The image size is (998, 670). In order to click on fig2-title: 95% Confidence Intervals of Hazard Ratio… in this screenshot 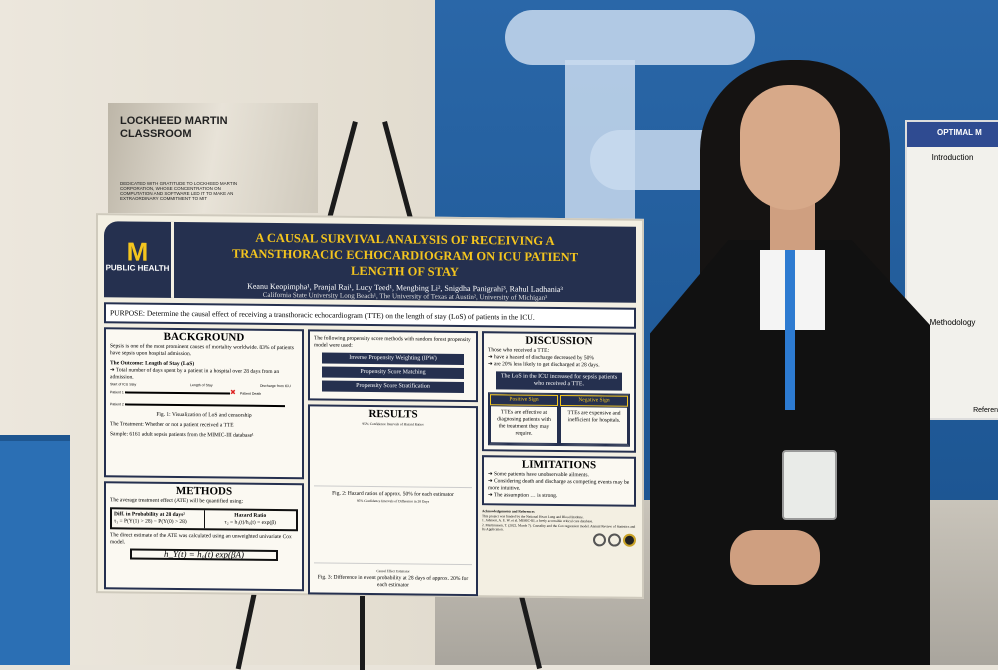, I will do `click(393, 424)`.